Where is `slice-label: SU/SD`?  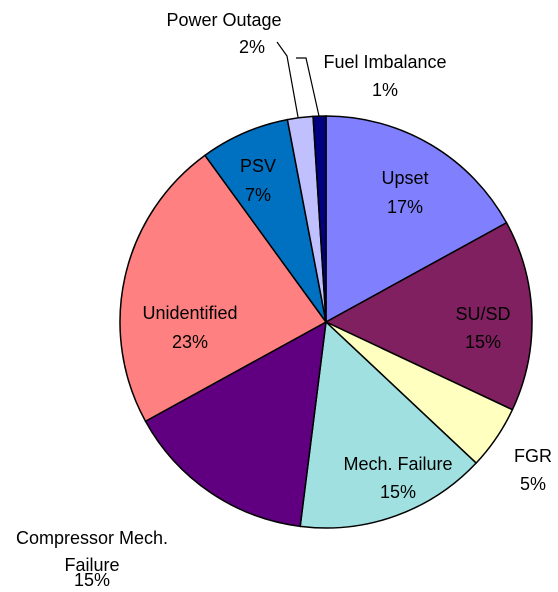
slice-label: SU/SD is located at coordinates (483, 314).